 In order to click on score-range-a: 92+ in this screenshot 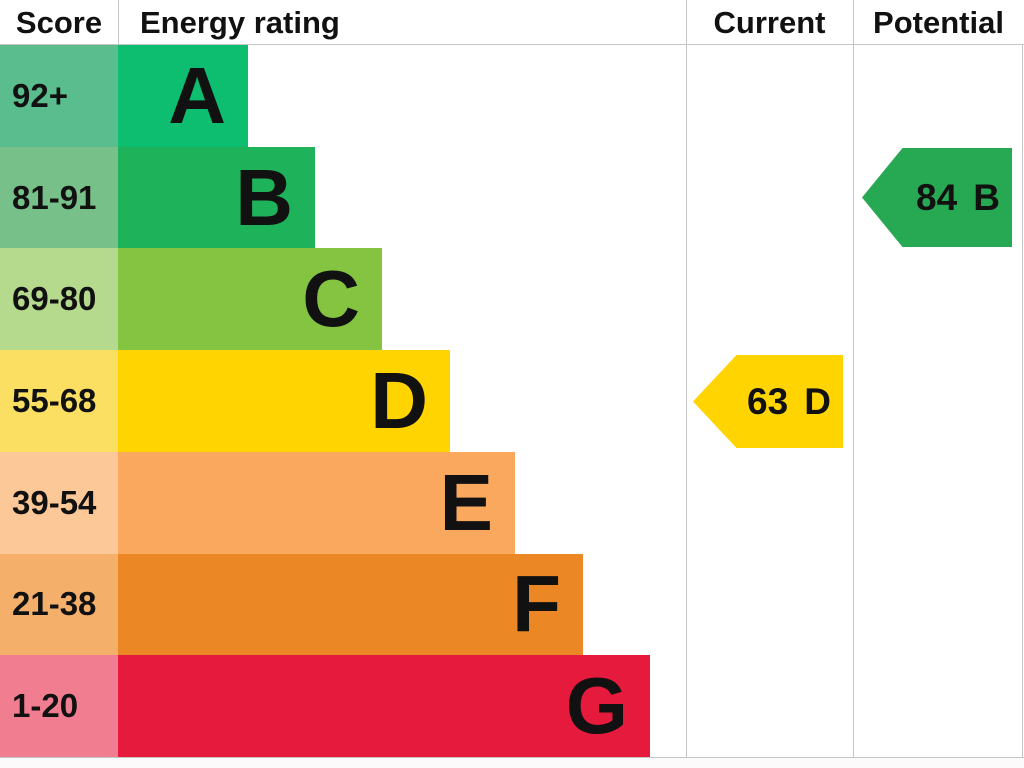, I will do `click(59, 96)`.